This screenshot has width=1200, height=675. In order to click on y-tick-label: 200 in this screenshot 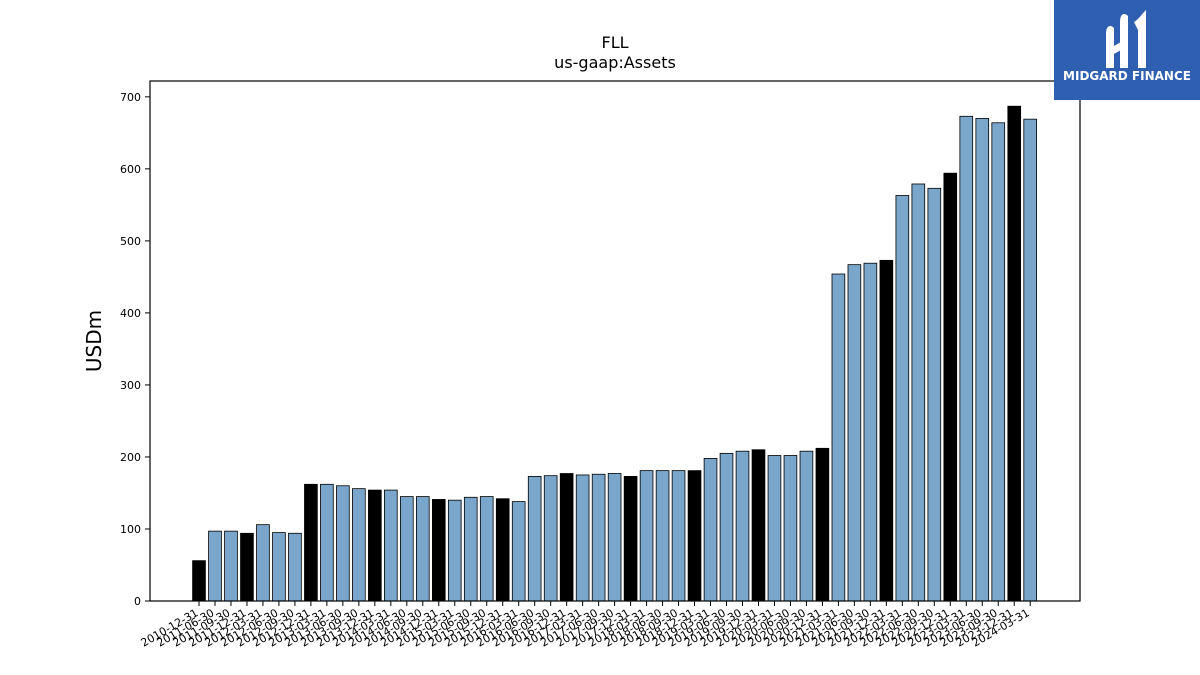, I will do `click(130, 457)`.